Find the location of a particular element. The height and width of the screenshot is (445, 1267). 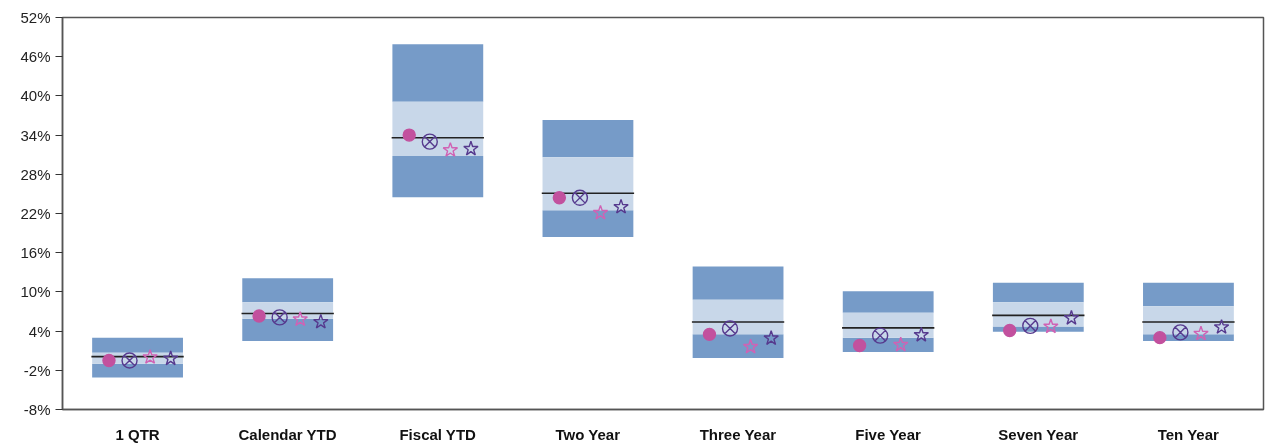

x-tick-label: Ten Year is located at coordinates (1188, 434).